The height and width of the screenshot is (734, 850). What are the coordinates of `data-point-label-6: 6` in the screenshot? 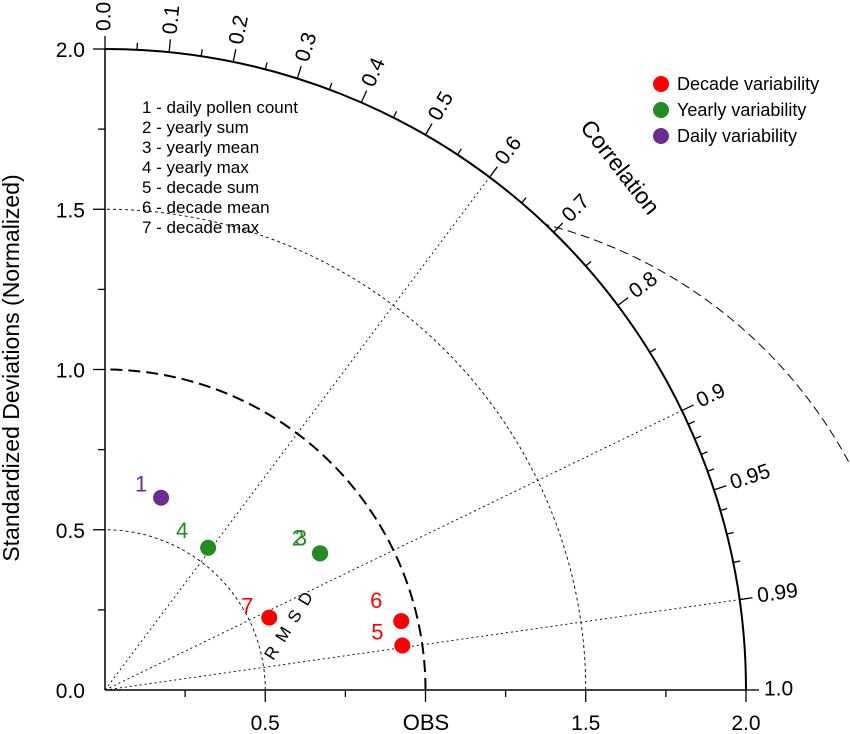 It's located at (376, 600).